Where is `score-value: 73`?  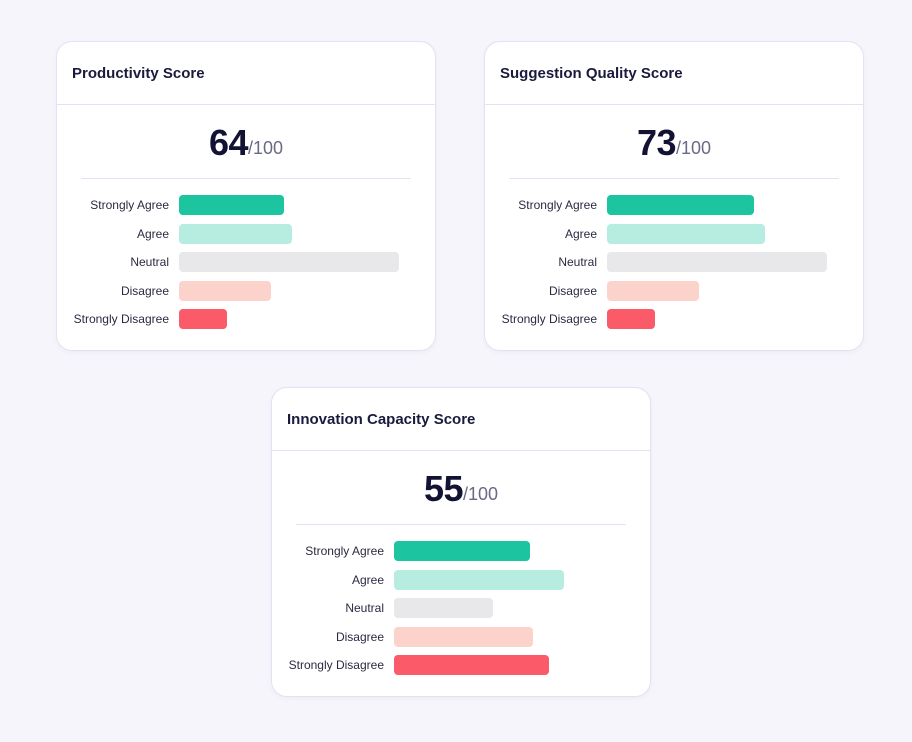 score-value: 73 is located at coordinates (656, 142).